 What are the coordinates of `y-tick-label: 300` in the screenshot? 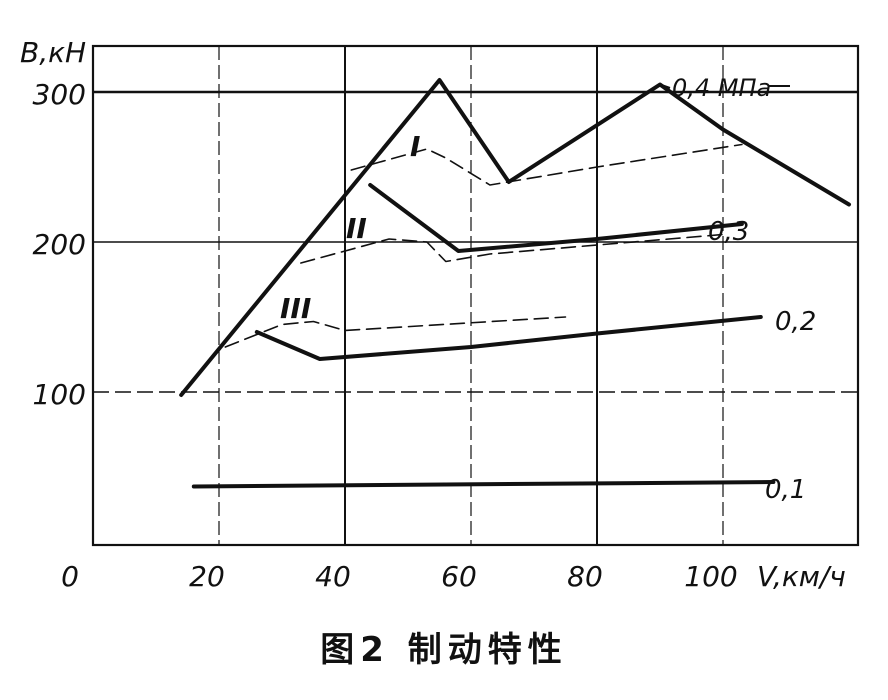 It's located at (59, 94).